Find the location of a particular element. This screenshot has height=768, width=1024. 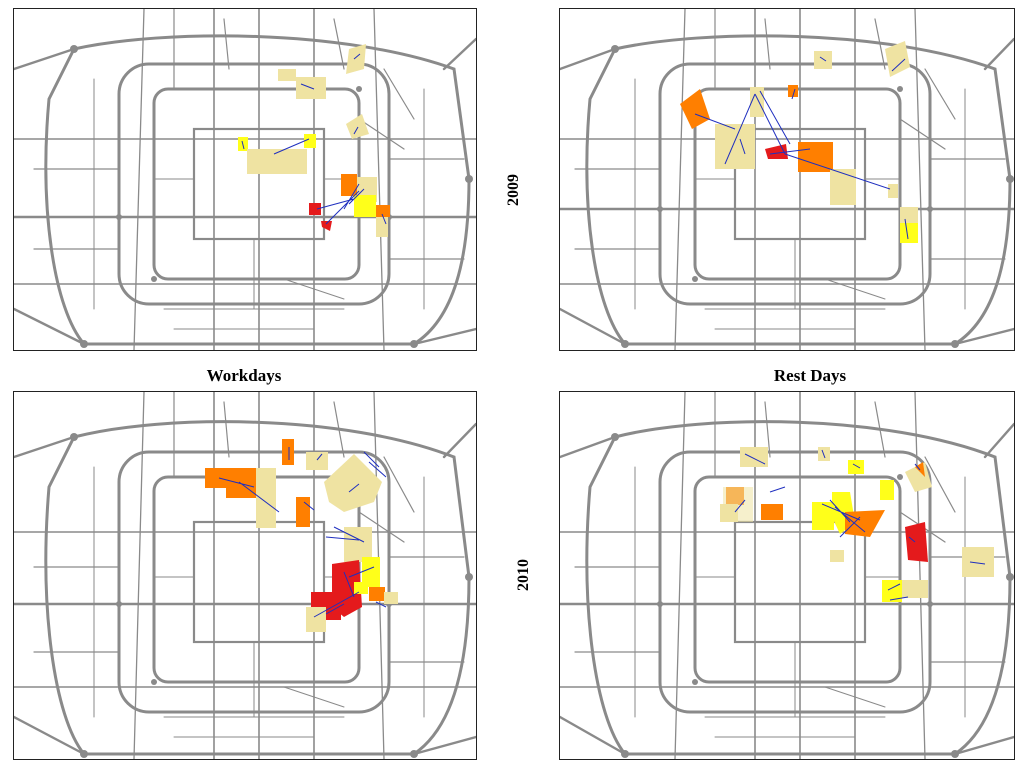

column-label-rest-days: Rest Days is located at coordinates (810, 375).